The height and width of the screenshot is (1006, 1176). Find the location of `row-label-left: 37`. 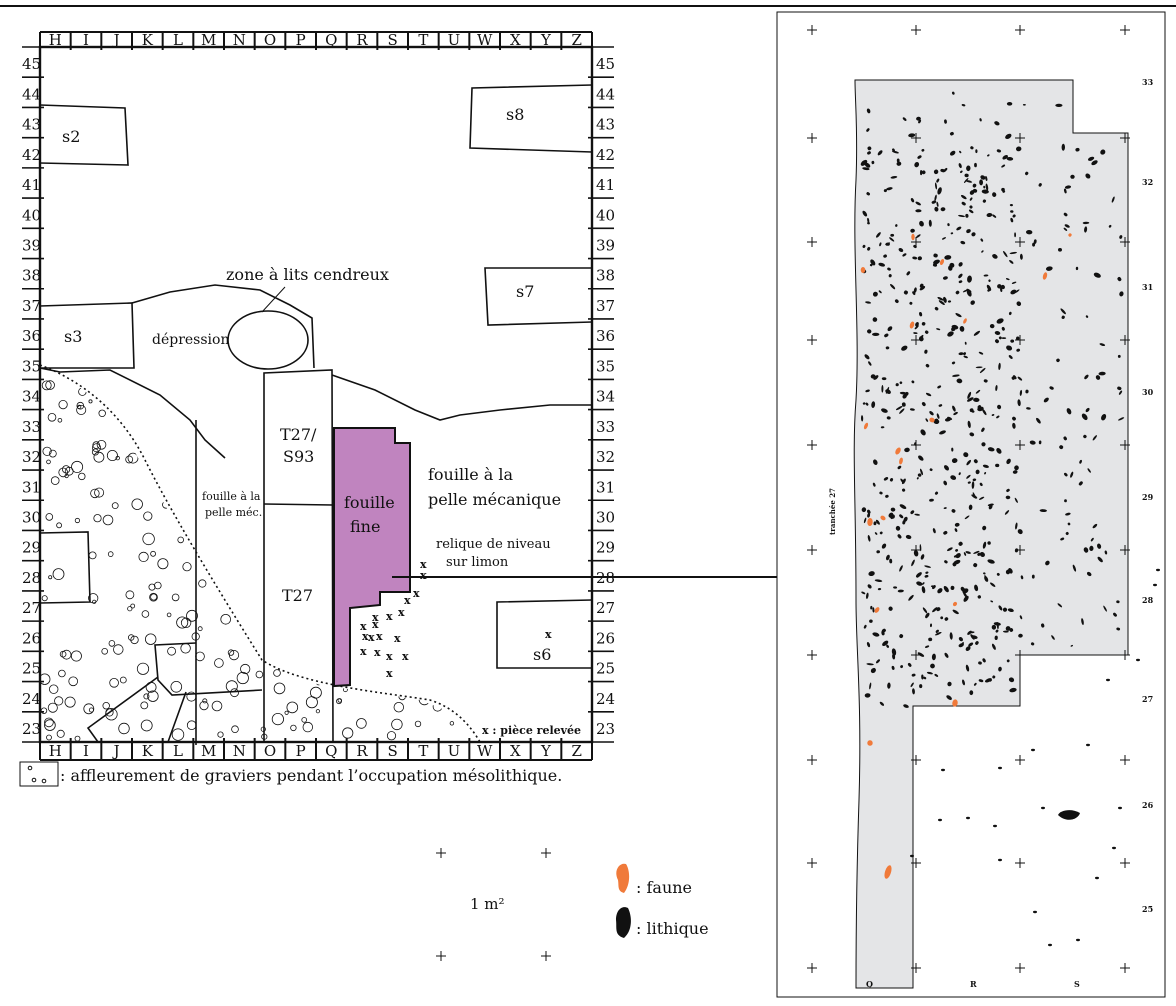

row-label-left: 37 is located at coordinates (31, 306).